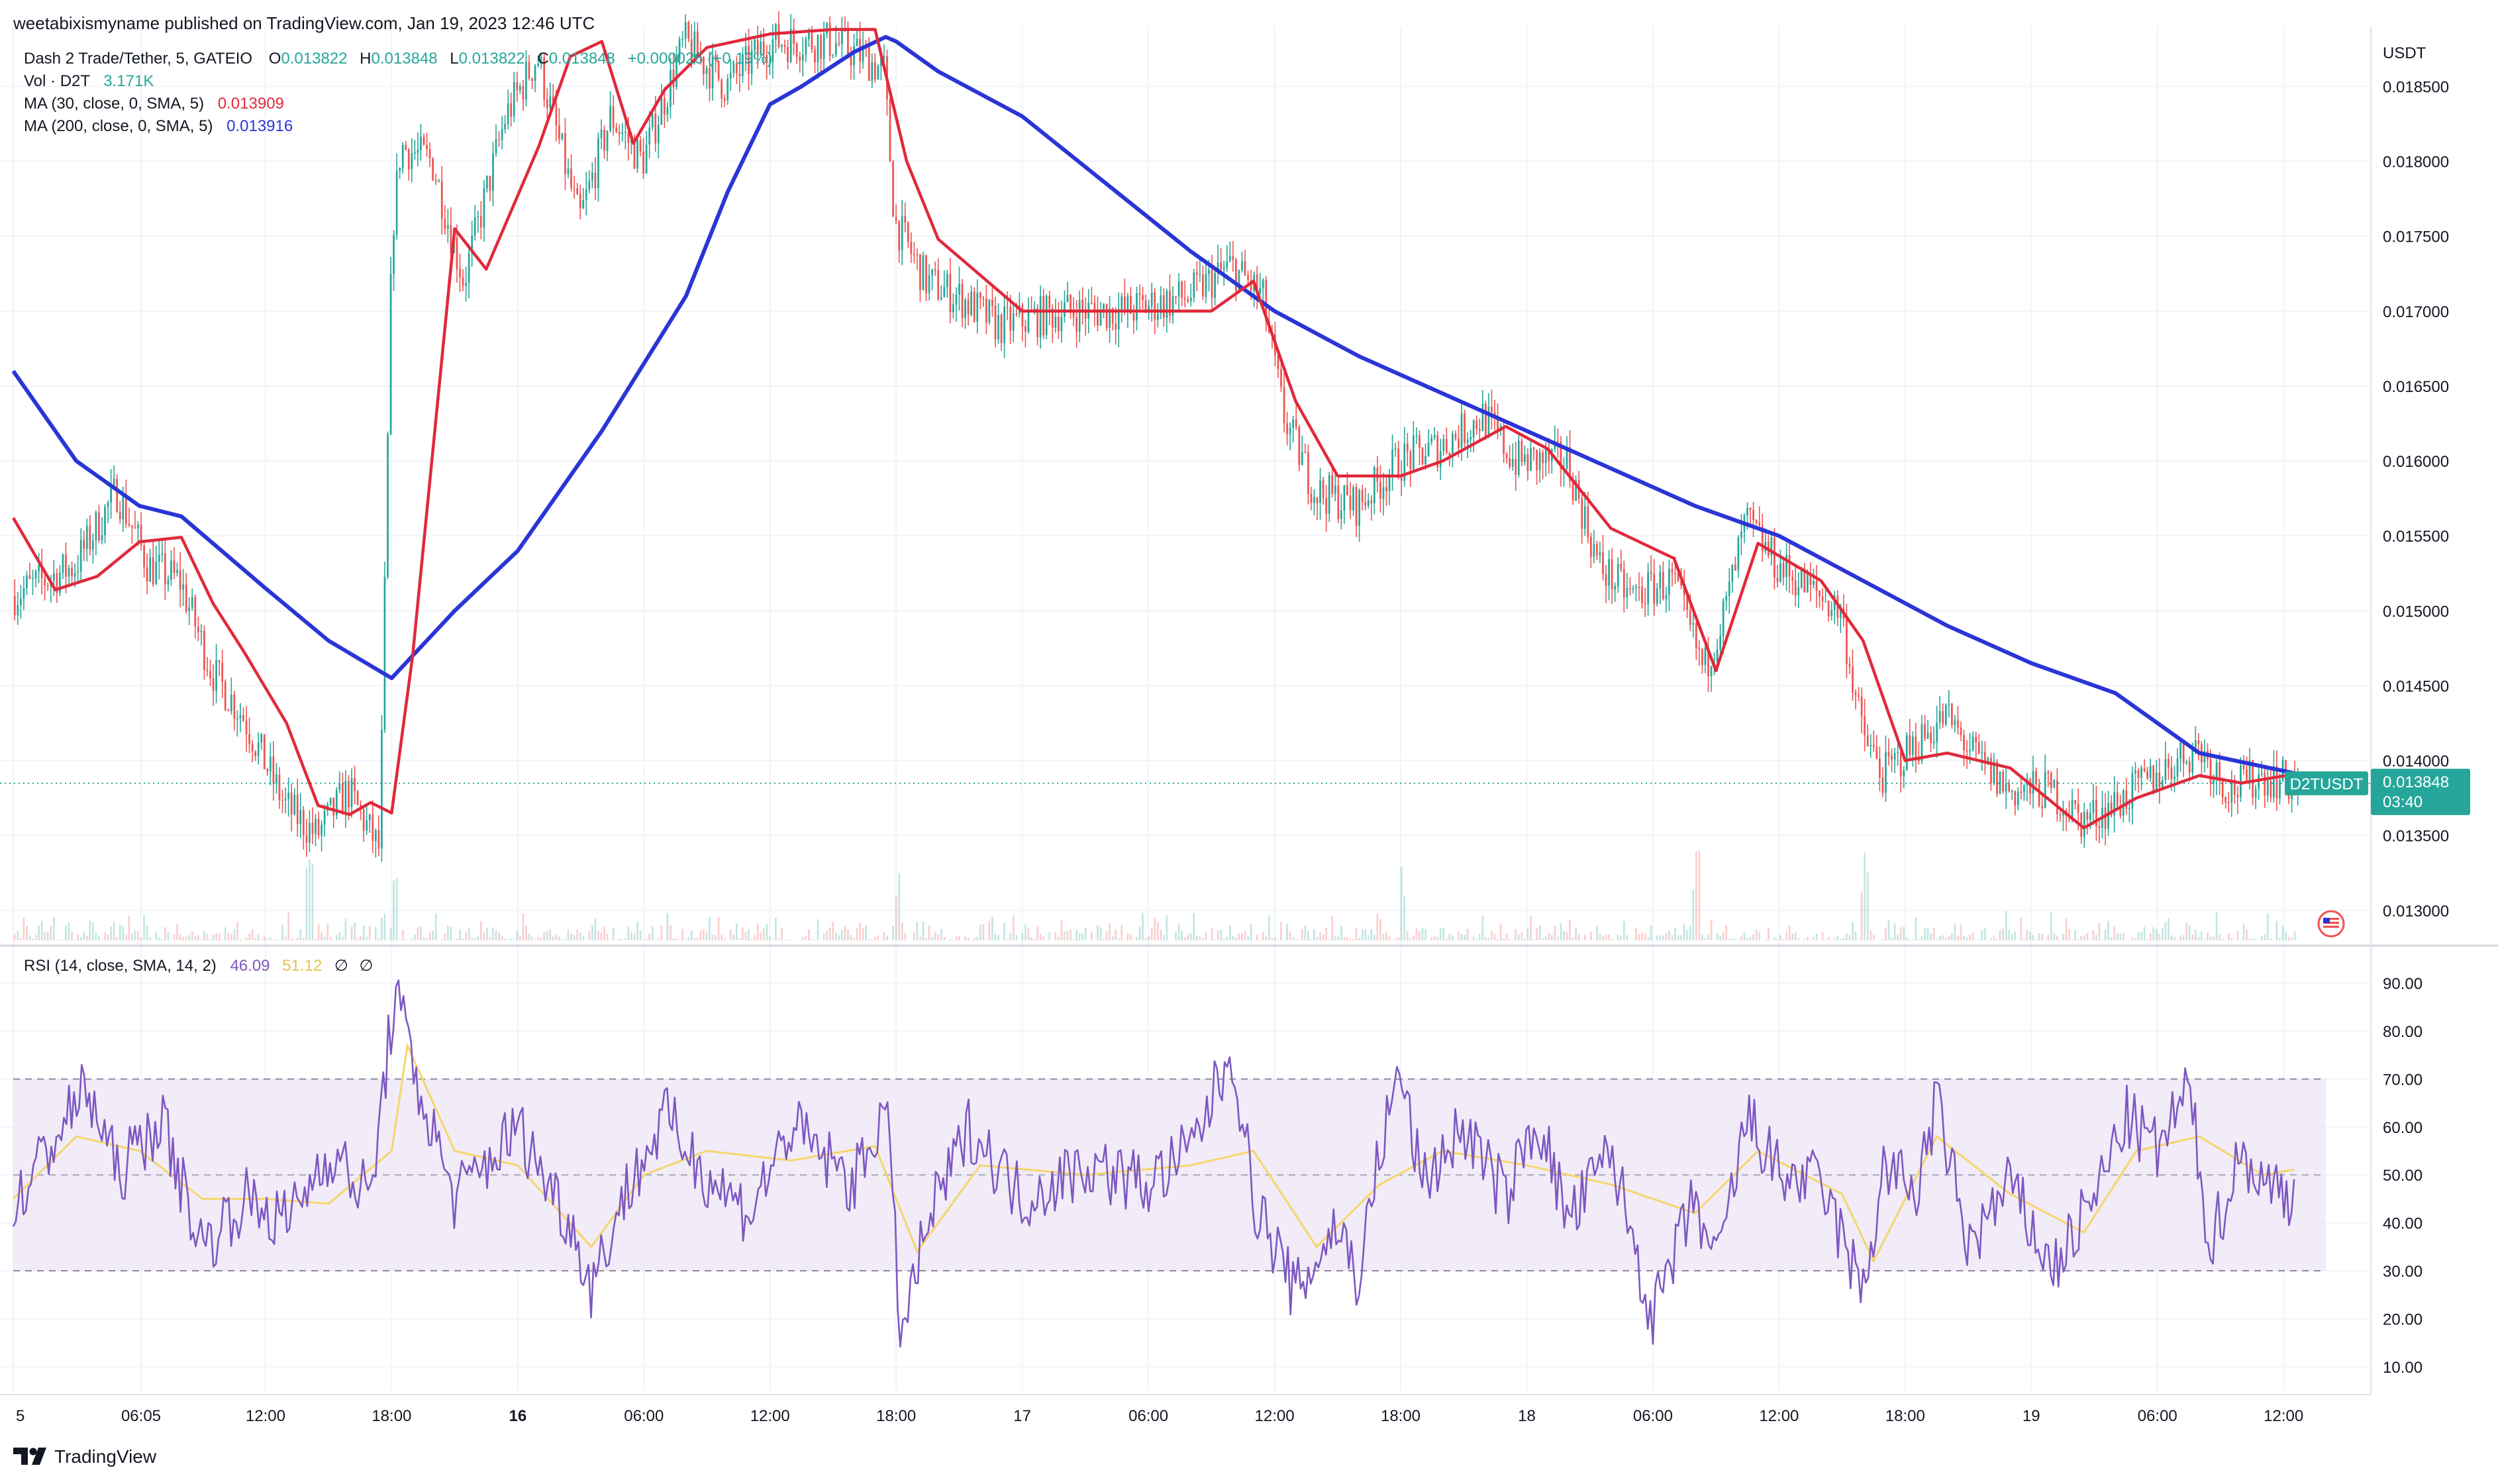 The image size is (2498, 1484). Describe the element at coordinates (158, 126) in the screenshot. I see `legend-ma200: MA (200, close, 0, SMA, 5) 0.013916` at that location.